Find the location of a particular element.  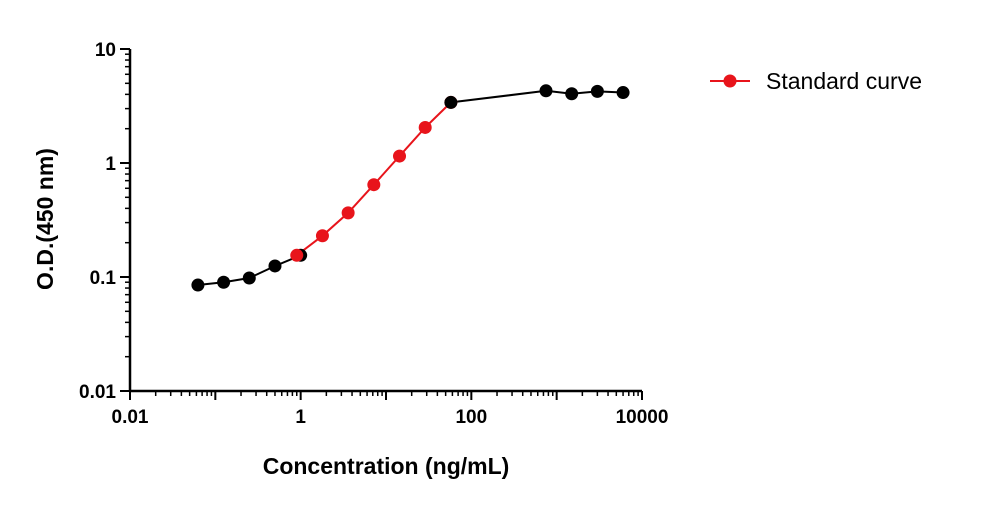

y-tick-label: 0.1 is located at coordinates (103, 278).